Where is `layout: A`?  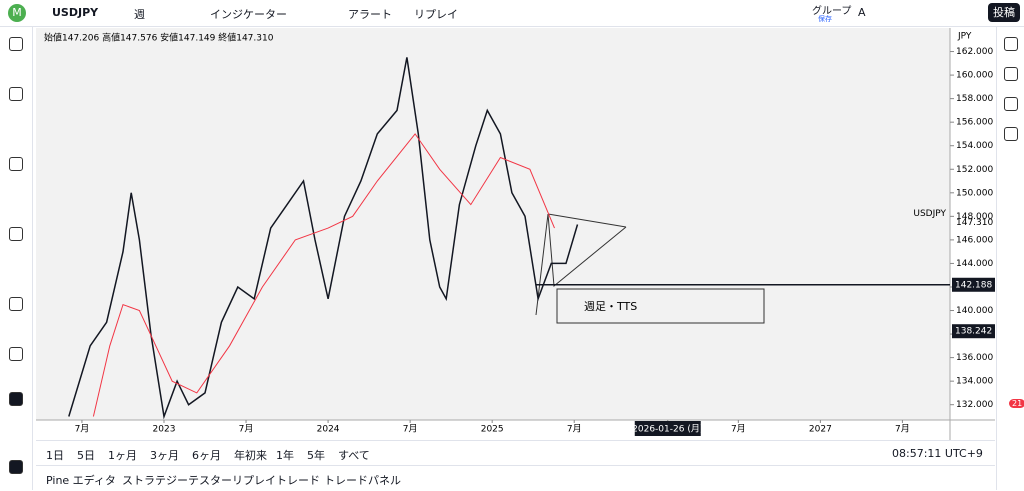
layout: A is located at coordinates (862, 12).